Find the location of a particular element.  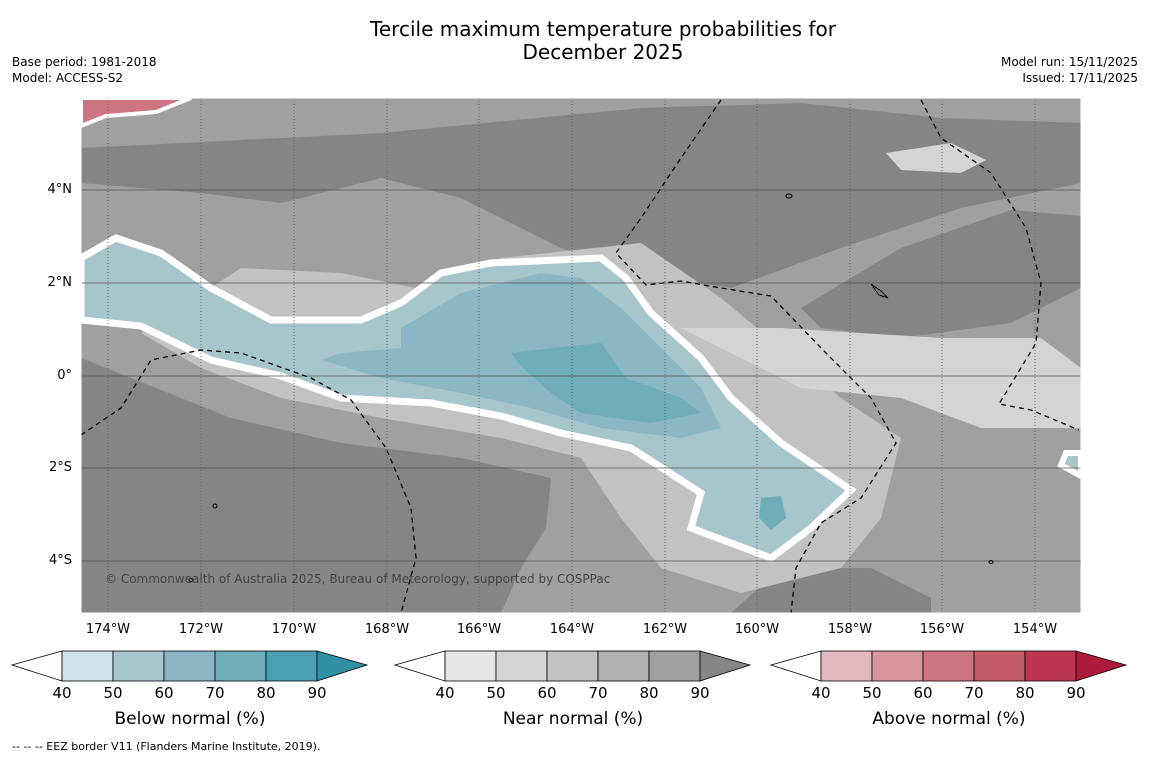

issued-date: Issued: 17/11/2025 is located at coordinates (1080, 78).